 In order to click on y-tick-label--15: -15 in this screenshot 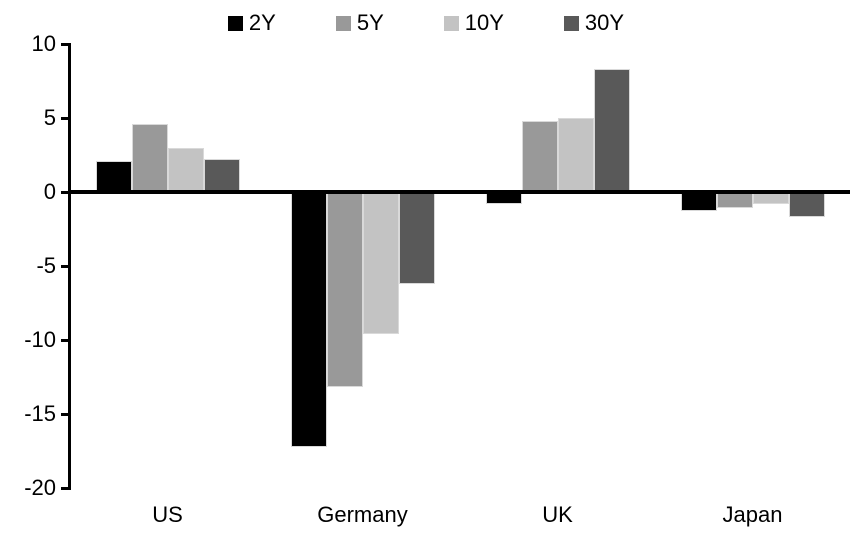, I will do `click(40, 413)`.